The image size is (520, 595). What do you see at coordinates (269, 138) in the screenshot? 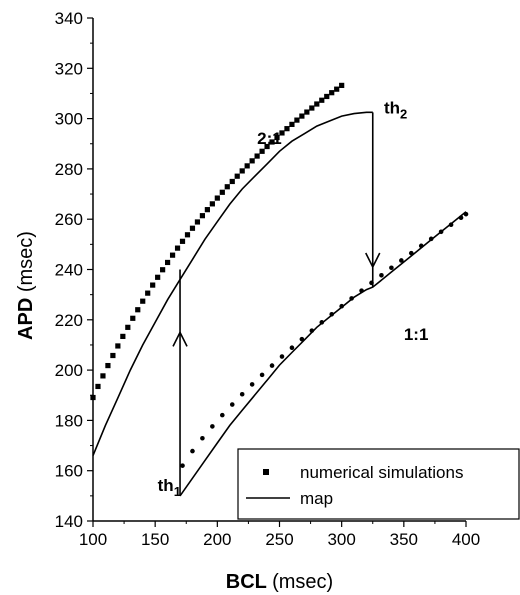
I see `annotation-text: 2:1` at bounding box center [269, 138].